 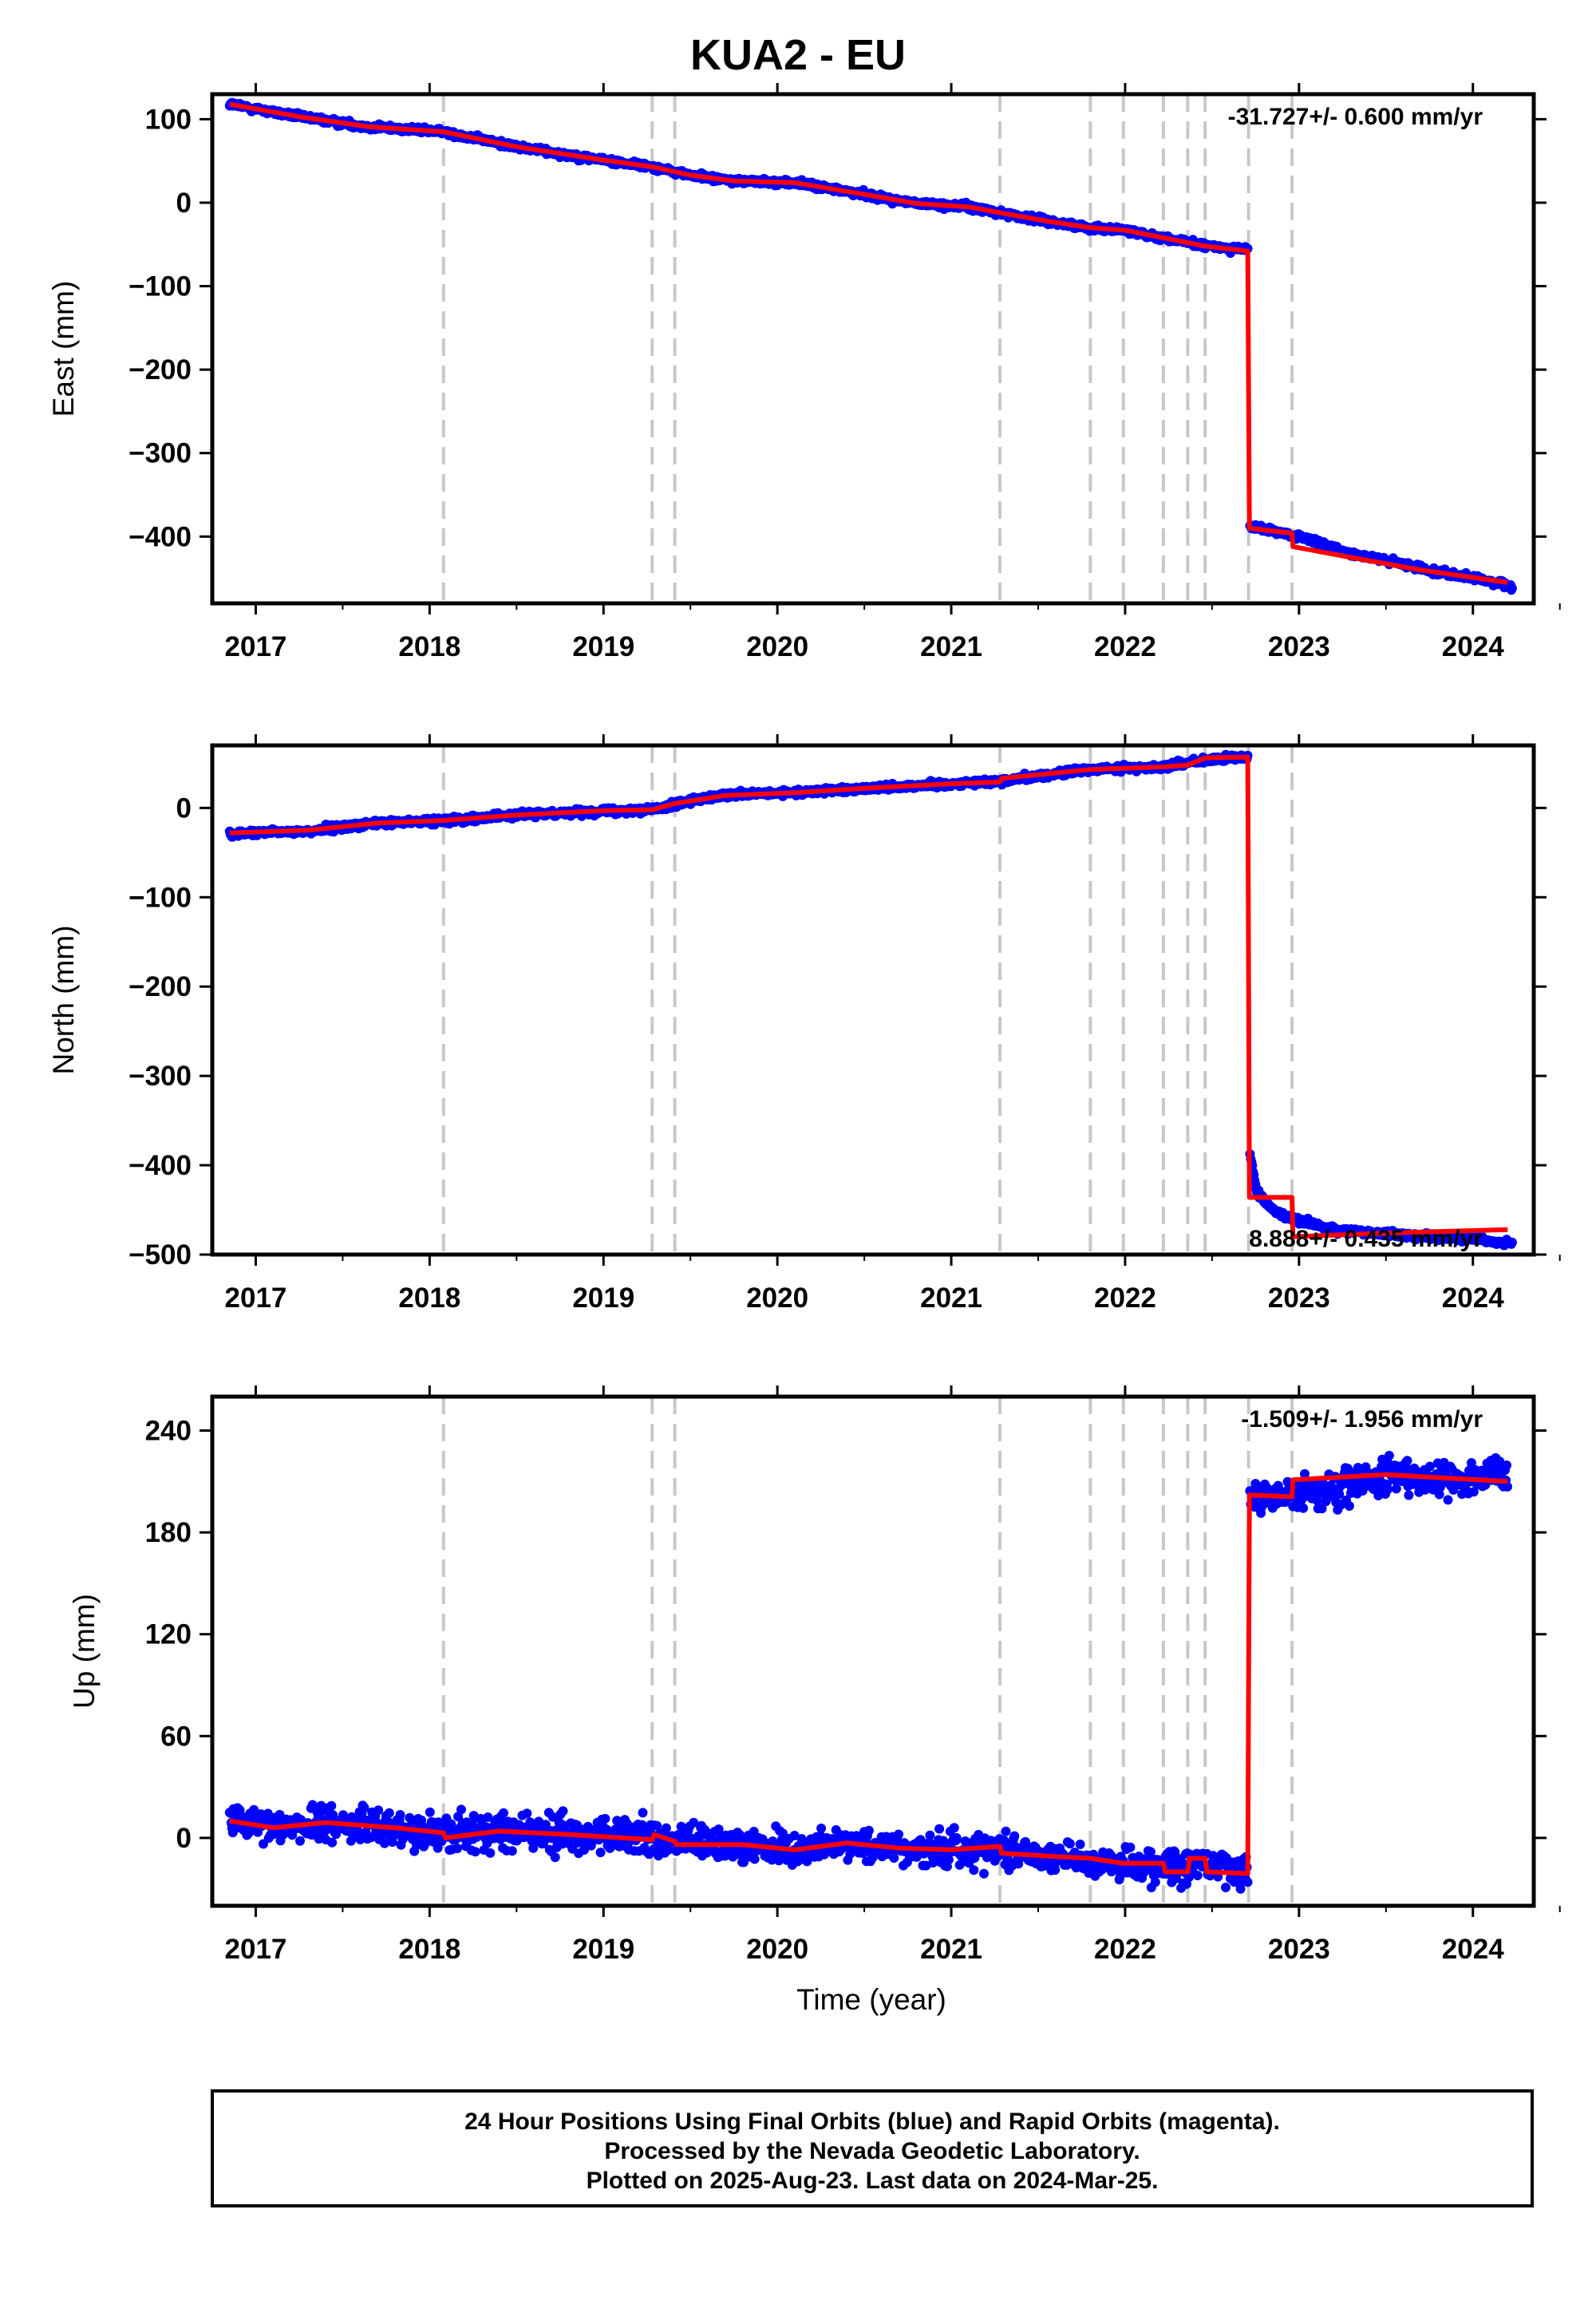 What do you see at coordinates (1366, 1239) in the screenshot?
I see `rate-label: 8.888+/- 0.435 mm/yr` at bounding box center [1366, 1239].